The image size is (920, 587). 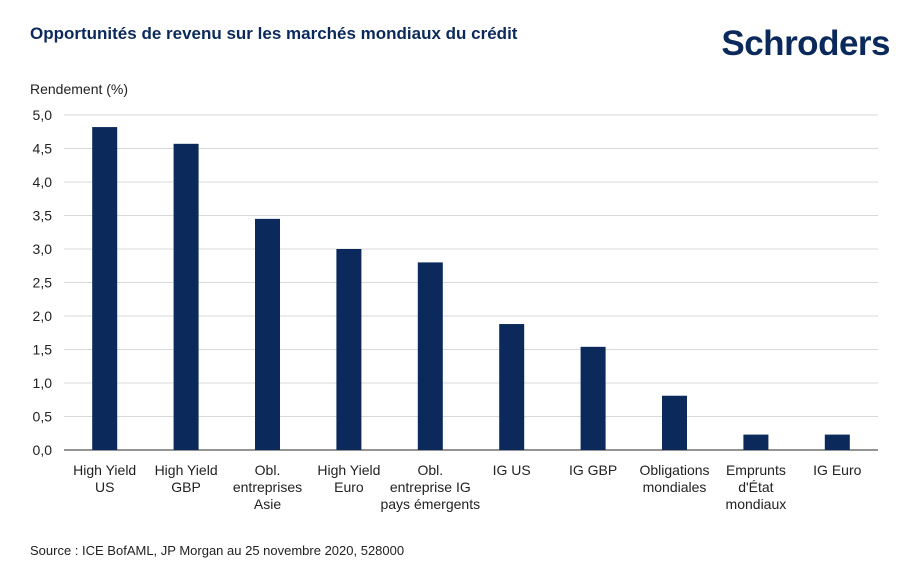 What do you see at coordinates (805, 43) in the screenshot?
I see `schroders-logo: Schroders` at bounding box center [805, 43].